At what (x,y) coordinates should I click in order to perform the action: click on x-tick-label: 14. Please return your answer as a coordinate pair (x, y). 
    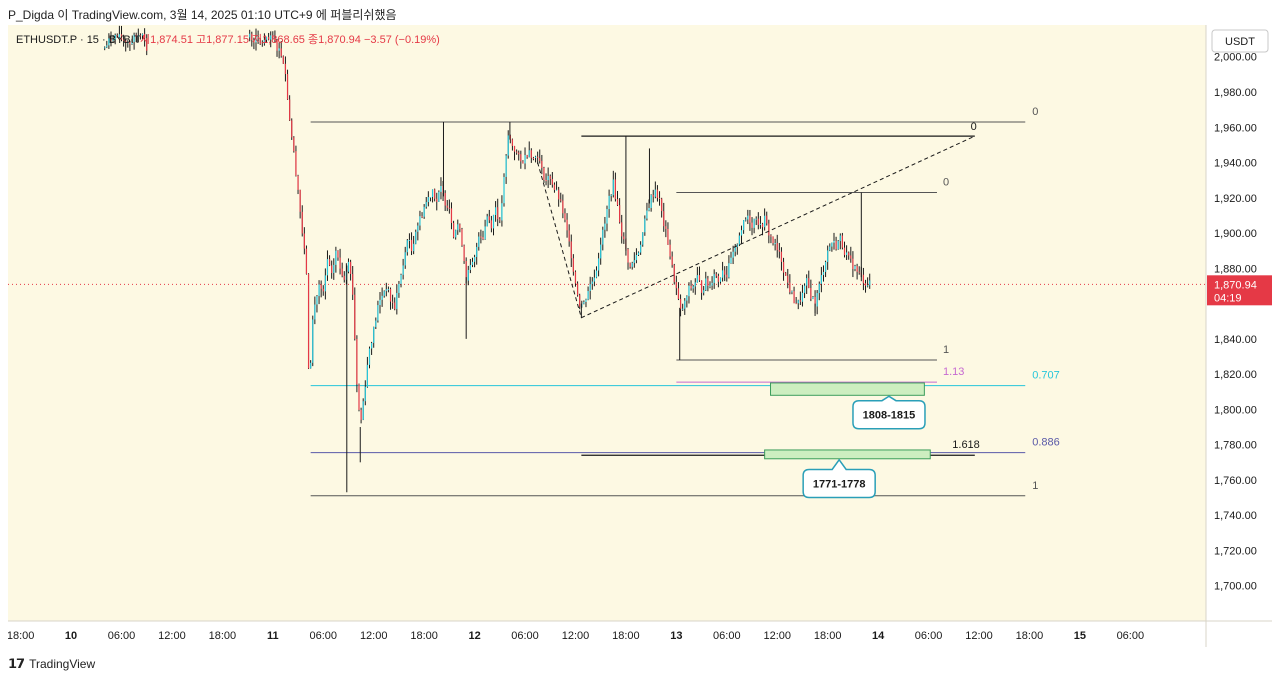
    Looking at the image, I should click on (878, 636).